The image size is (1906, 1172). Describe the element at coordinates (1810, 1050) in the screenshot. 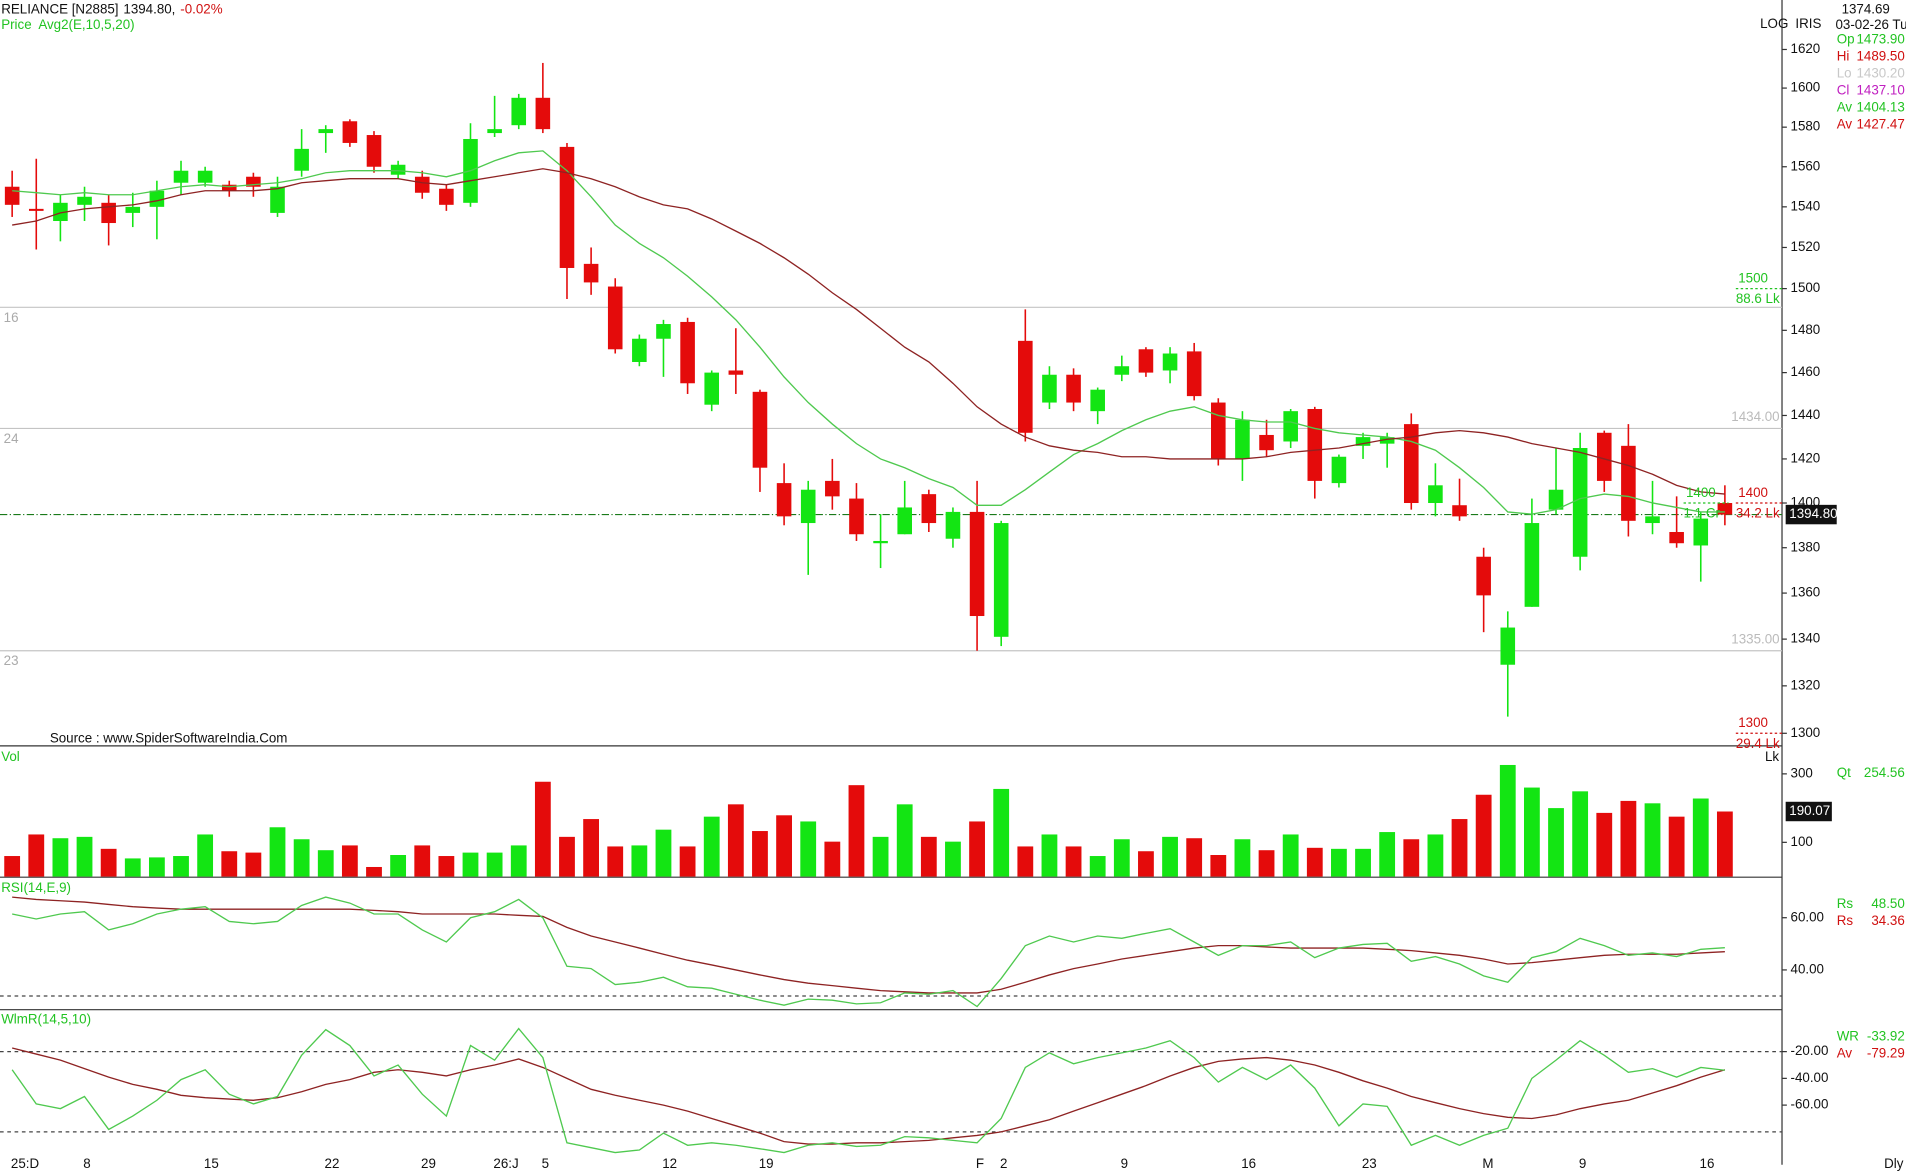

I see `y-tick-label: -20.00` at that location.